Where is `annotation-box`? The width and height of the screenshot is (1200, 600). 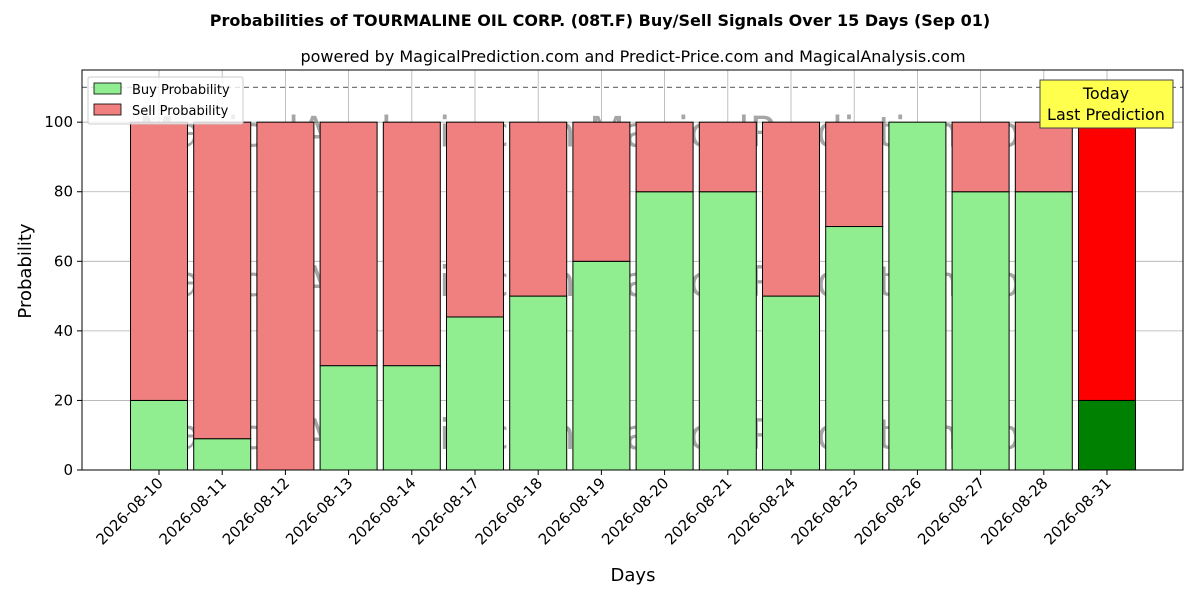
annotation-box is located at coordinates (1106, 104).